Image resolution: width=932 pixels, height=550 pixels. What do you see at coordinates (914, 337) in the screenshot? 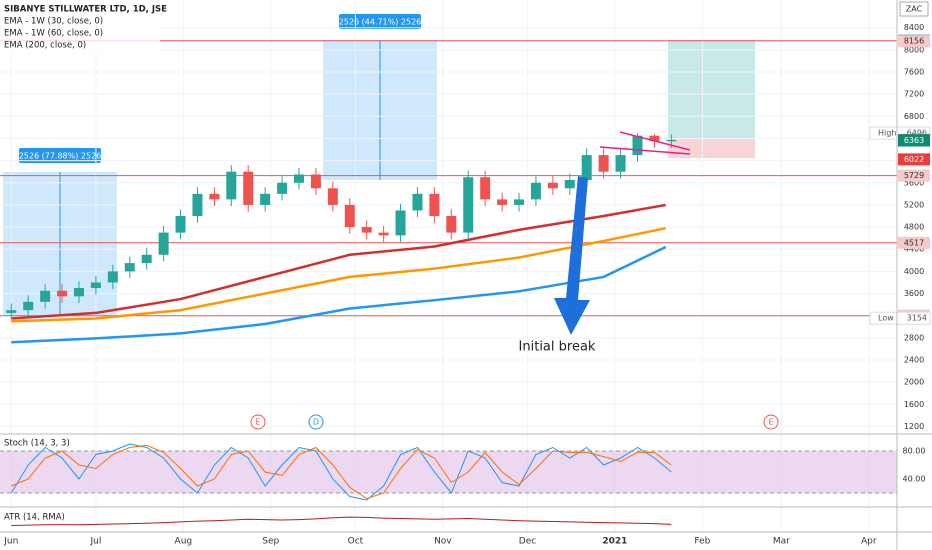
I see `y-tick-label: 2800` at bounding box center [914, 337].